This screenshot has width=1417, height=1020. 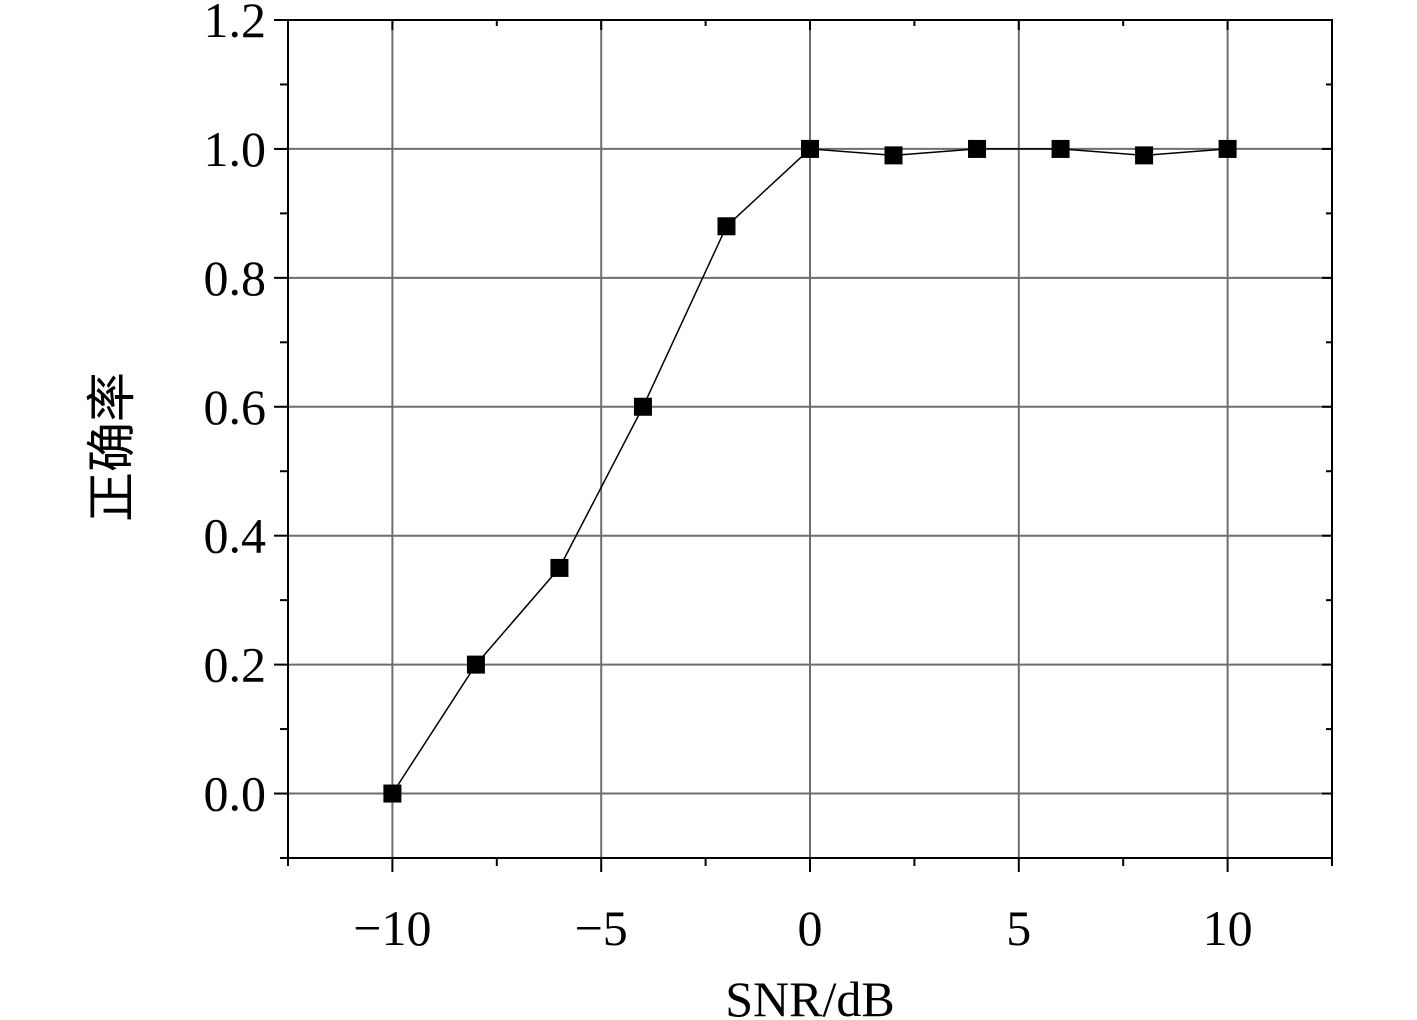 What do you see at coordinates (392, 928) in the screenshot?
I see `x-tick-label: −10` at bounding box center [392, 928].